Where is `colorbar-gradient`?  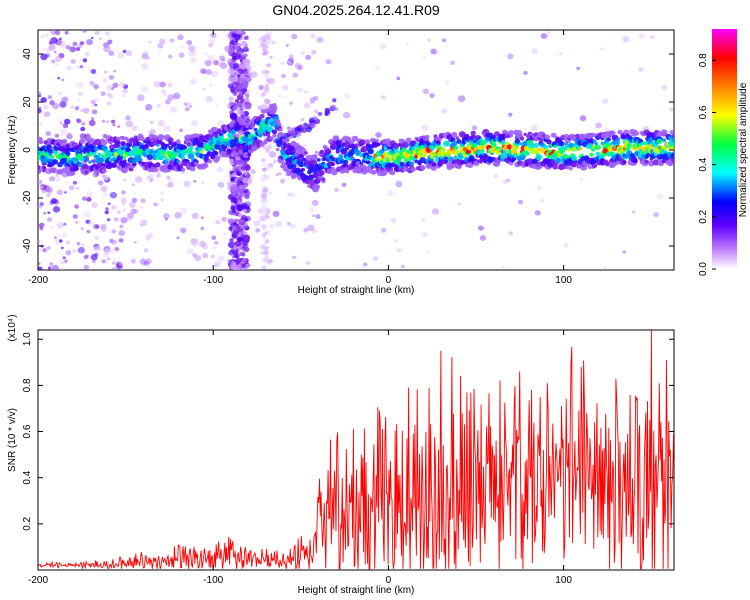
colorbar-gradient is located at coordinates (724, 149).